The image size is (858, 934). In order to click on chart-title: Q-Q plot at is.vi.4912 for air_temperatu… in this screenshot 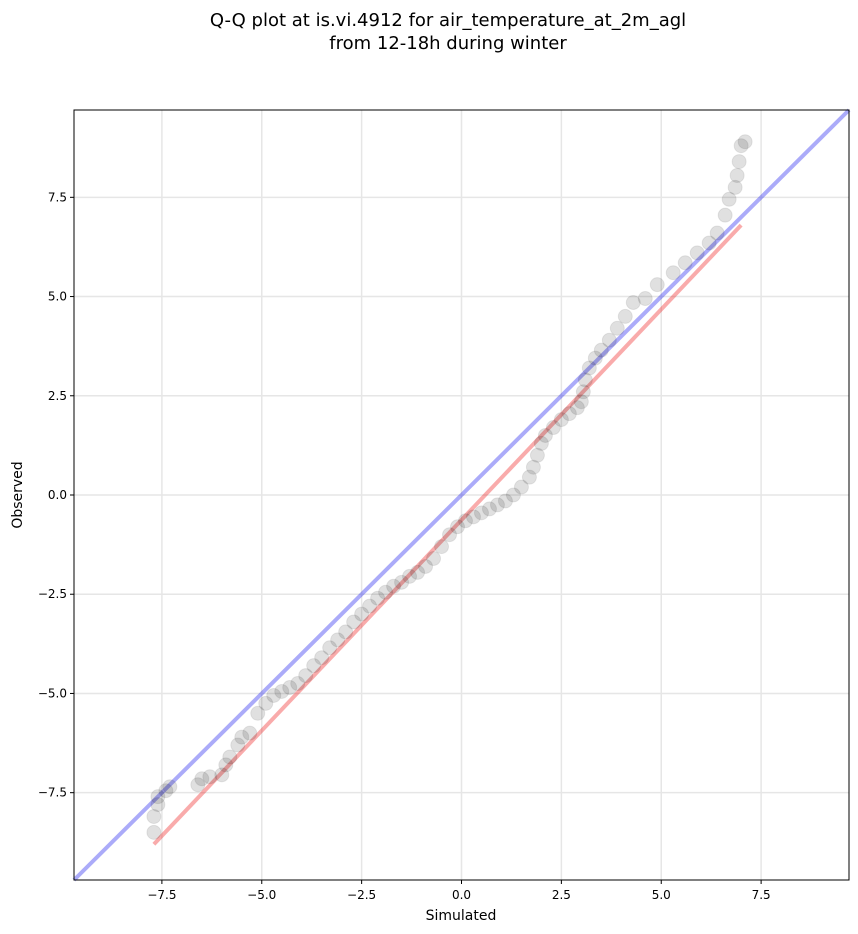, I will do `click(448, 20)`.